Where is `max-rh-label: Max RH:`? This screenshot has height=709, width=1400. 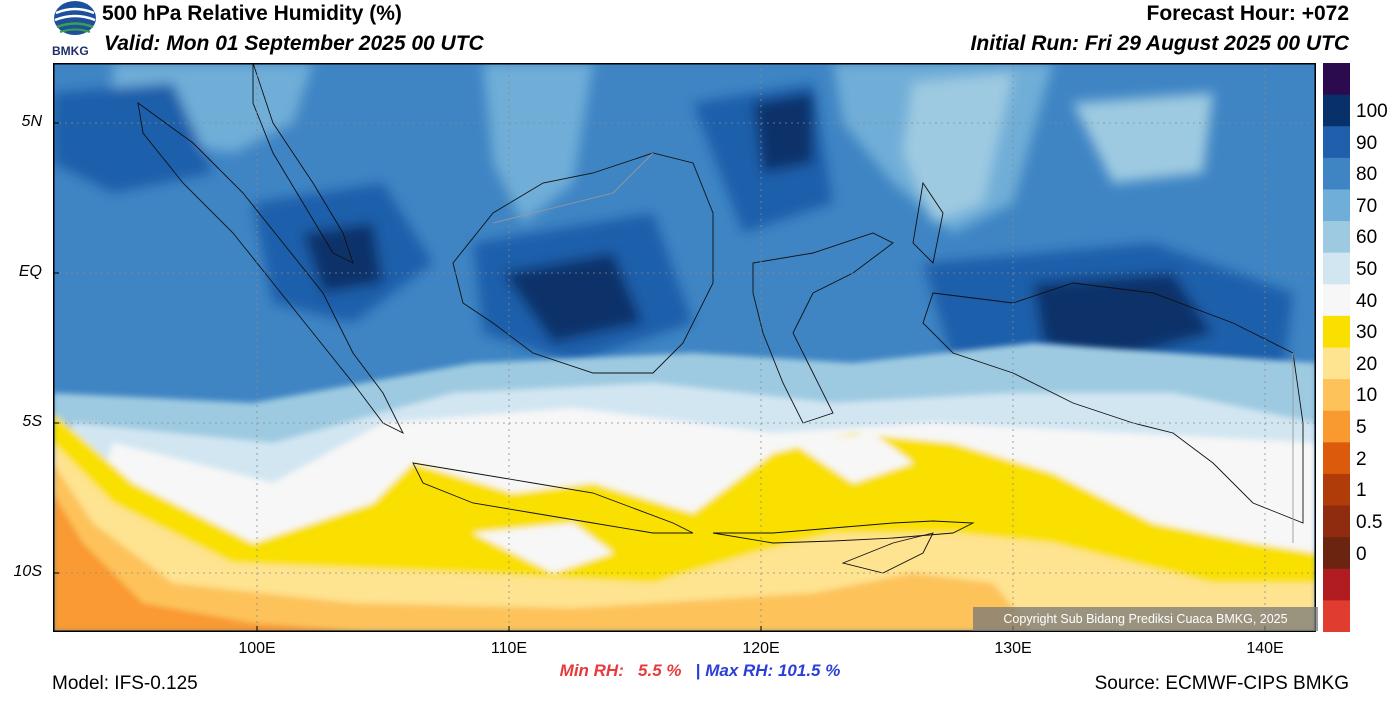
max-rh-label: Max RH: is located at coordinates (739, 670).